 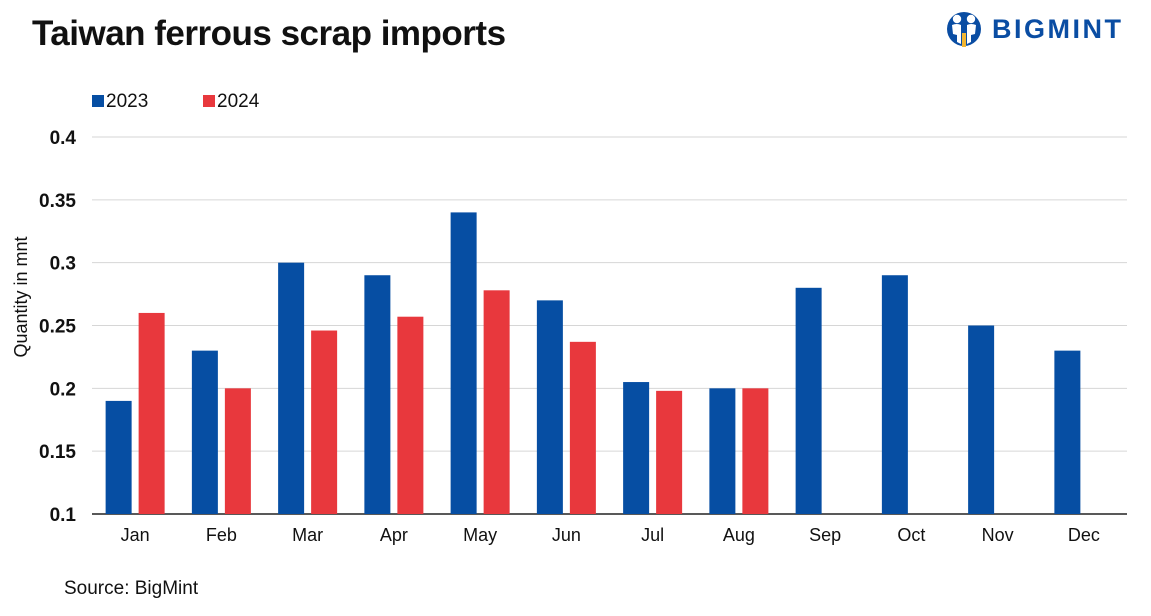 I want to click on logo-icon, so click(x=964, y=29).